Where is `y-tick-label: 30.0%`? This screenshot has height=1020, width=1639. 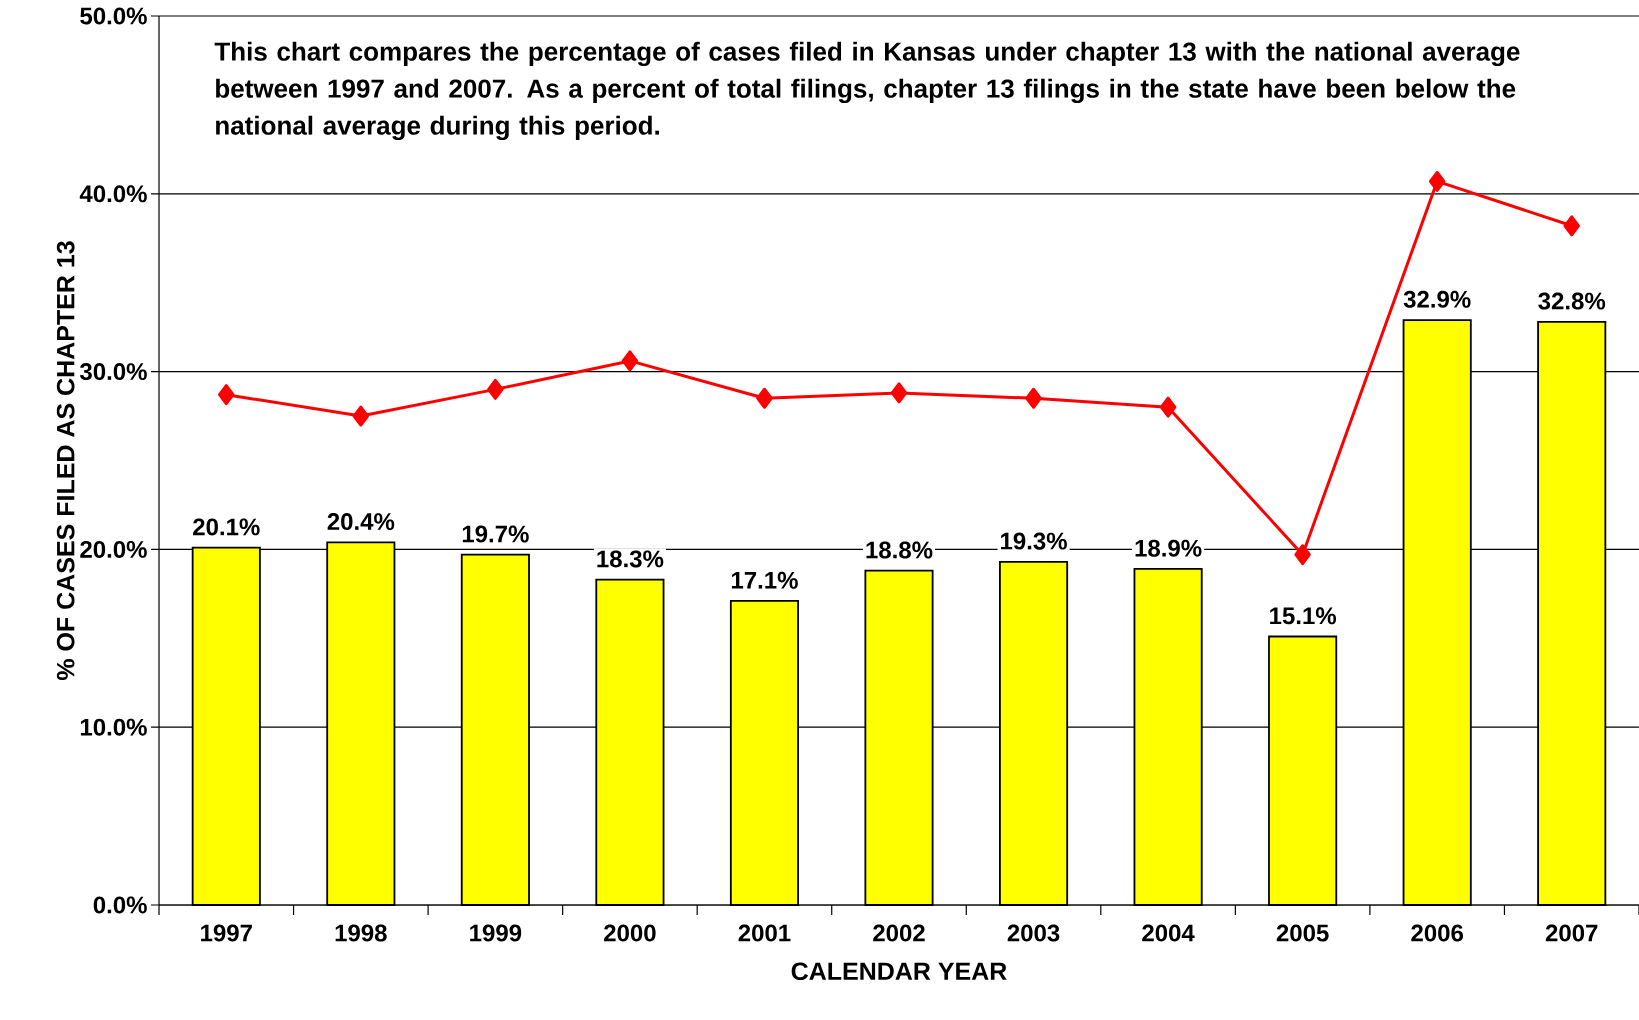
y-tick-label: 30.0% is located at coordinates (113, 372).